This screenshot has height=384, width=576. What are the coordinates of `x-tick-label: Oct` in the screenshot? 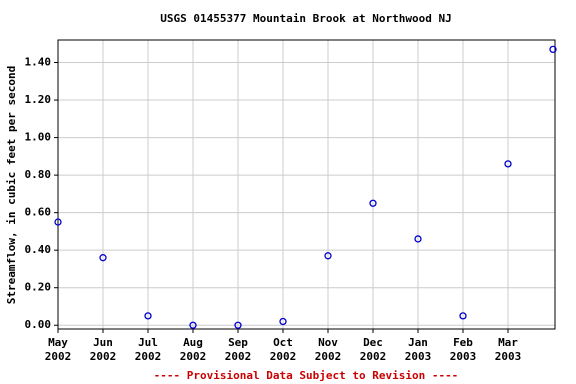 It's located at (283, 342).